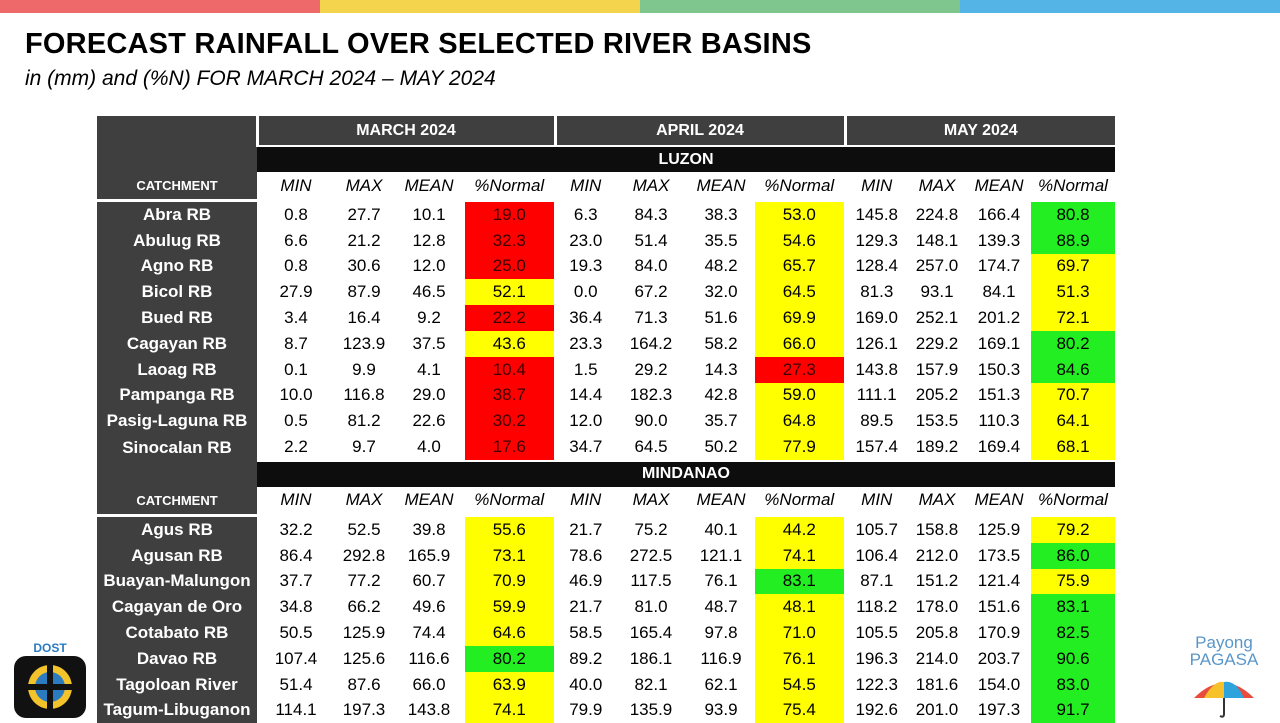 The height and width of the screenshot is (723, 1280). Describe the element at coordinates (177, 658) in the screenshot. I see `basin-name: Davao RB` at that location.